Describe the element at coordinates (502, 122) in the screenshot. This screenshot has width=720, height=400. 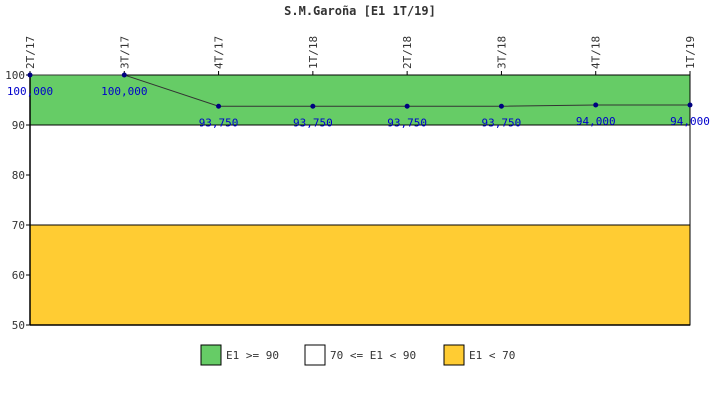
I see `data-label-5: 93,750` at that location.